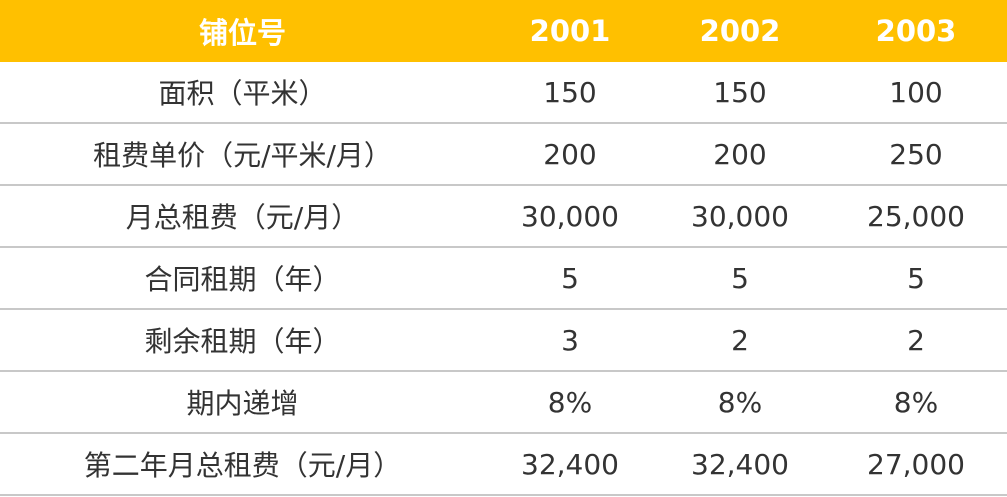 The width and height of the screenshot is (1007, 497). I want to click on row-label: 第二年月总租费（元/月）, so click(242, 464).